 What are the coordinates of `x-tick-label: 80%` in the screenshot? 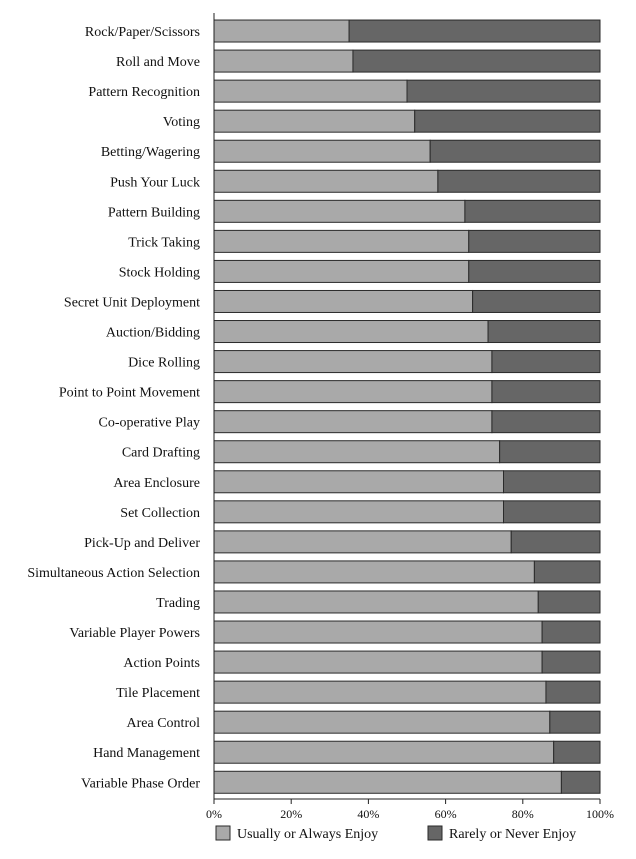 It's located at (523, 814).